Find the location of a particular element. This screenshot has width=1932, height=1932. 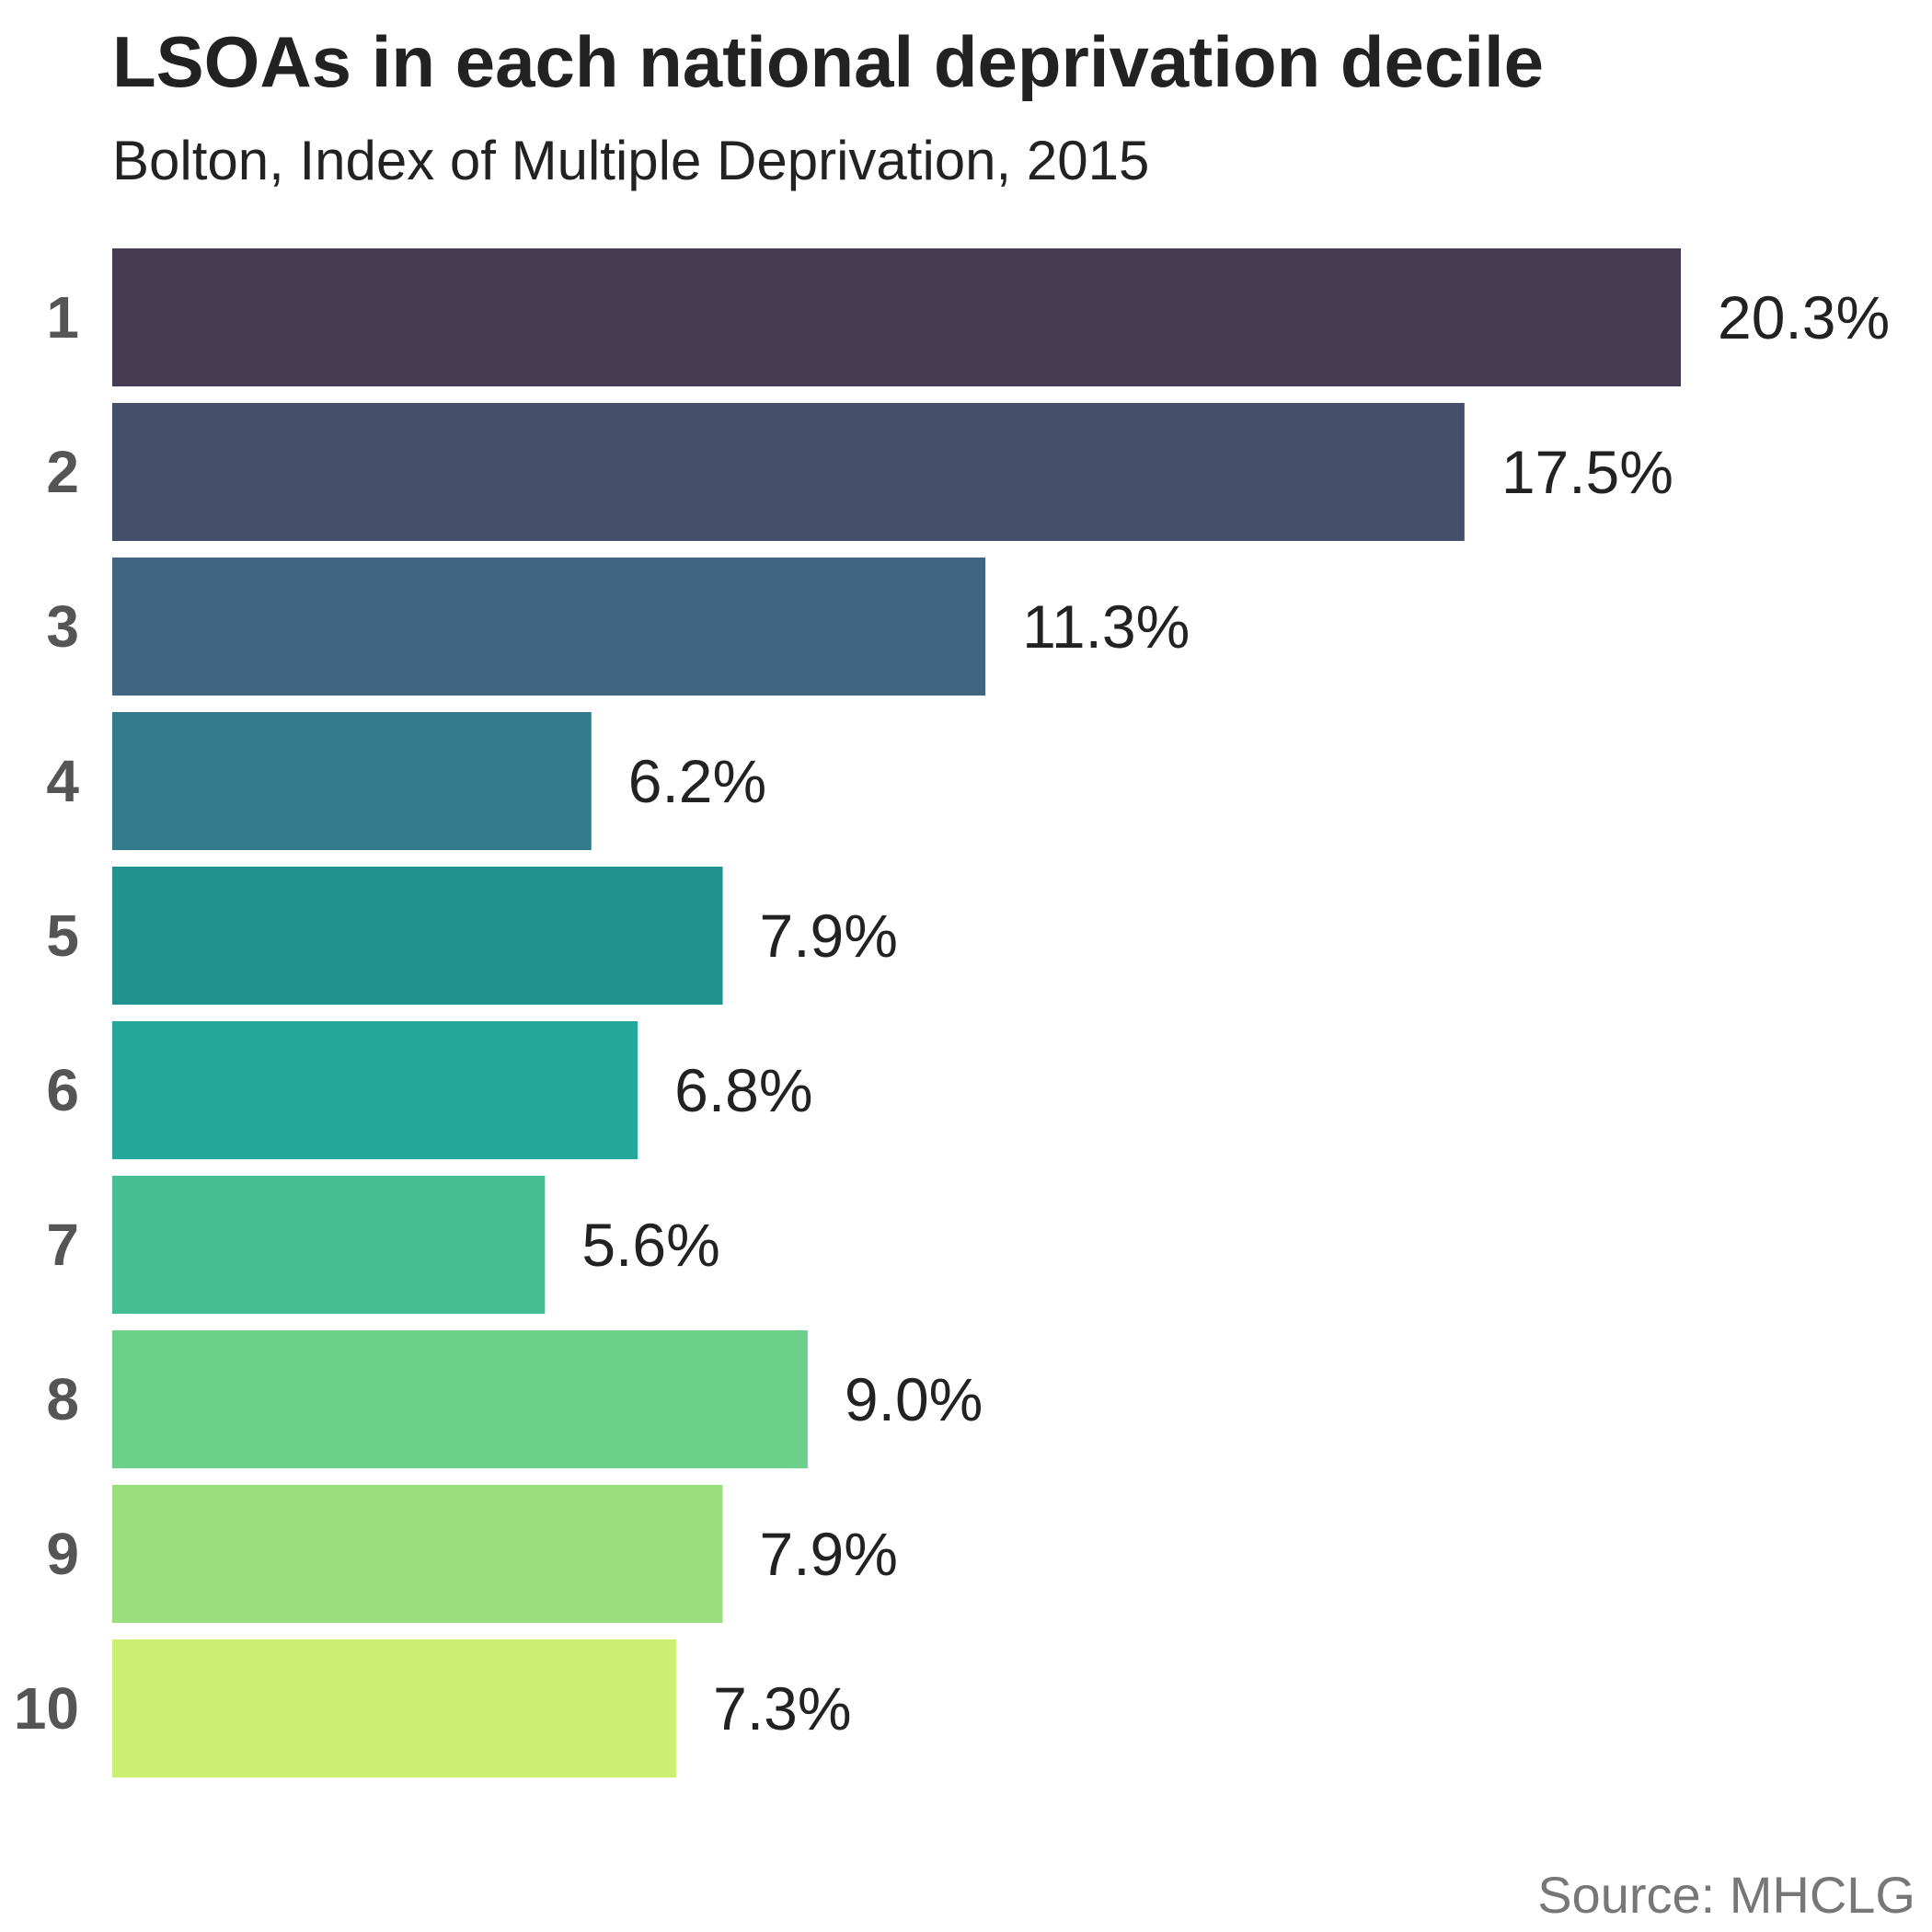

y-tick-label: 8 is located at coordinates (62, 1399).